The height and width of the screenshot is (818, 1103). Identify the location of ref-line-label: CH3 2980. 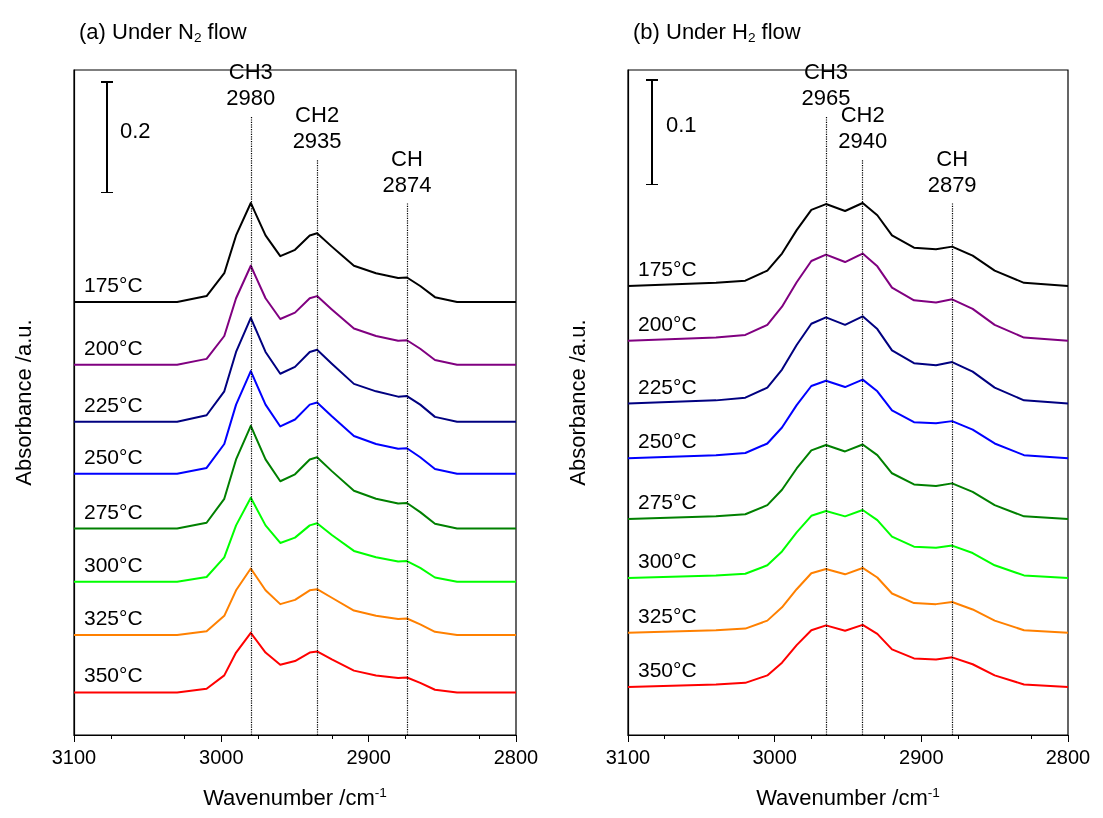
(251, 85).